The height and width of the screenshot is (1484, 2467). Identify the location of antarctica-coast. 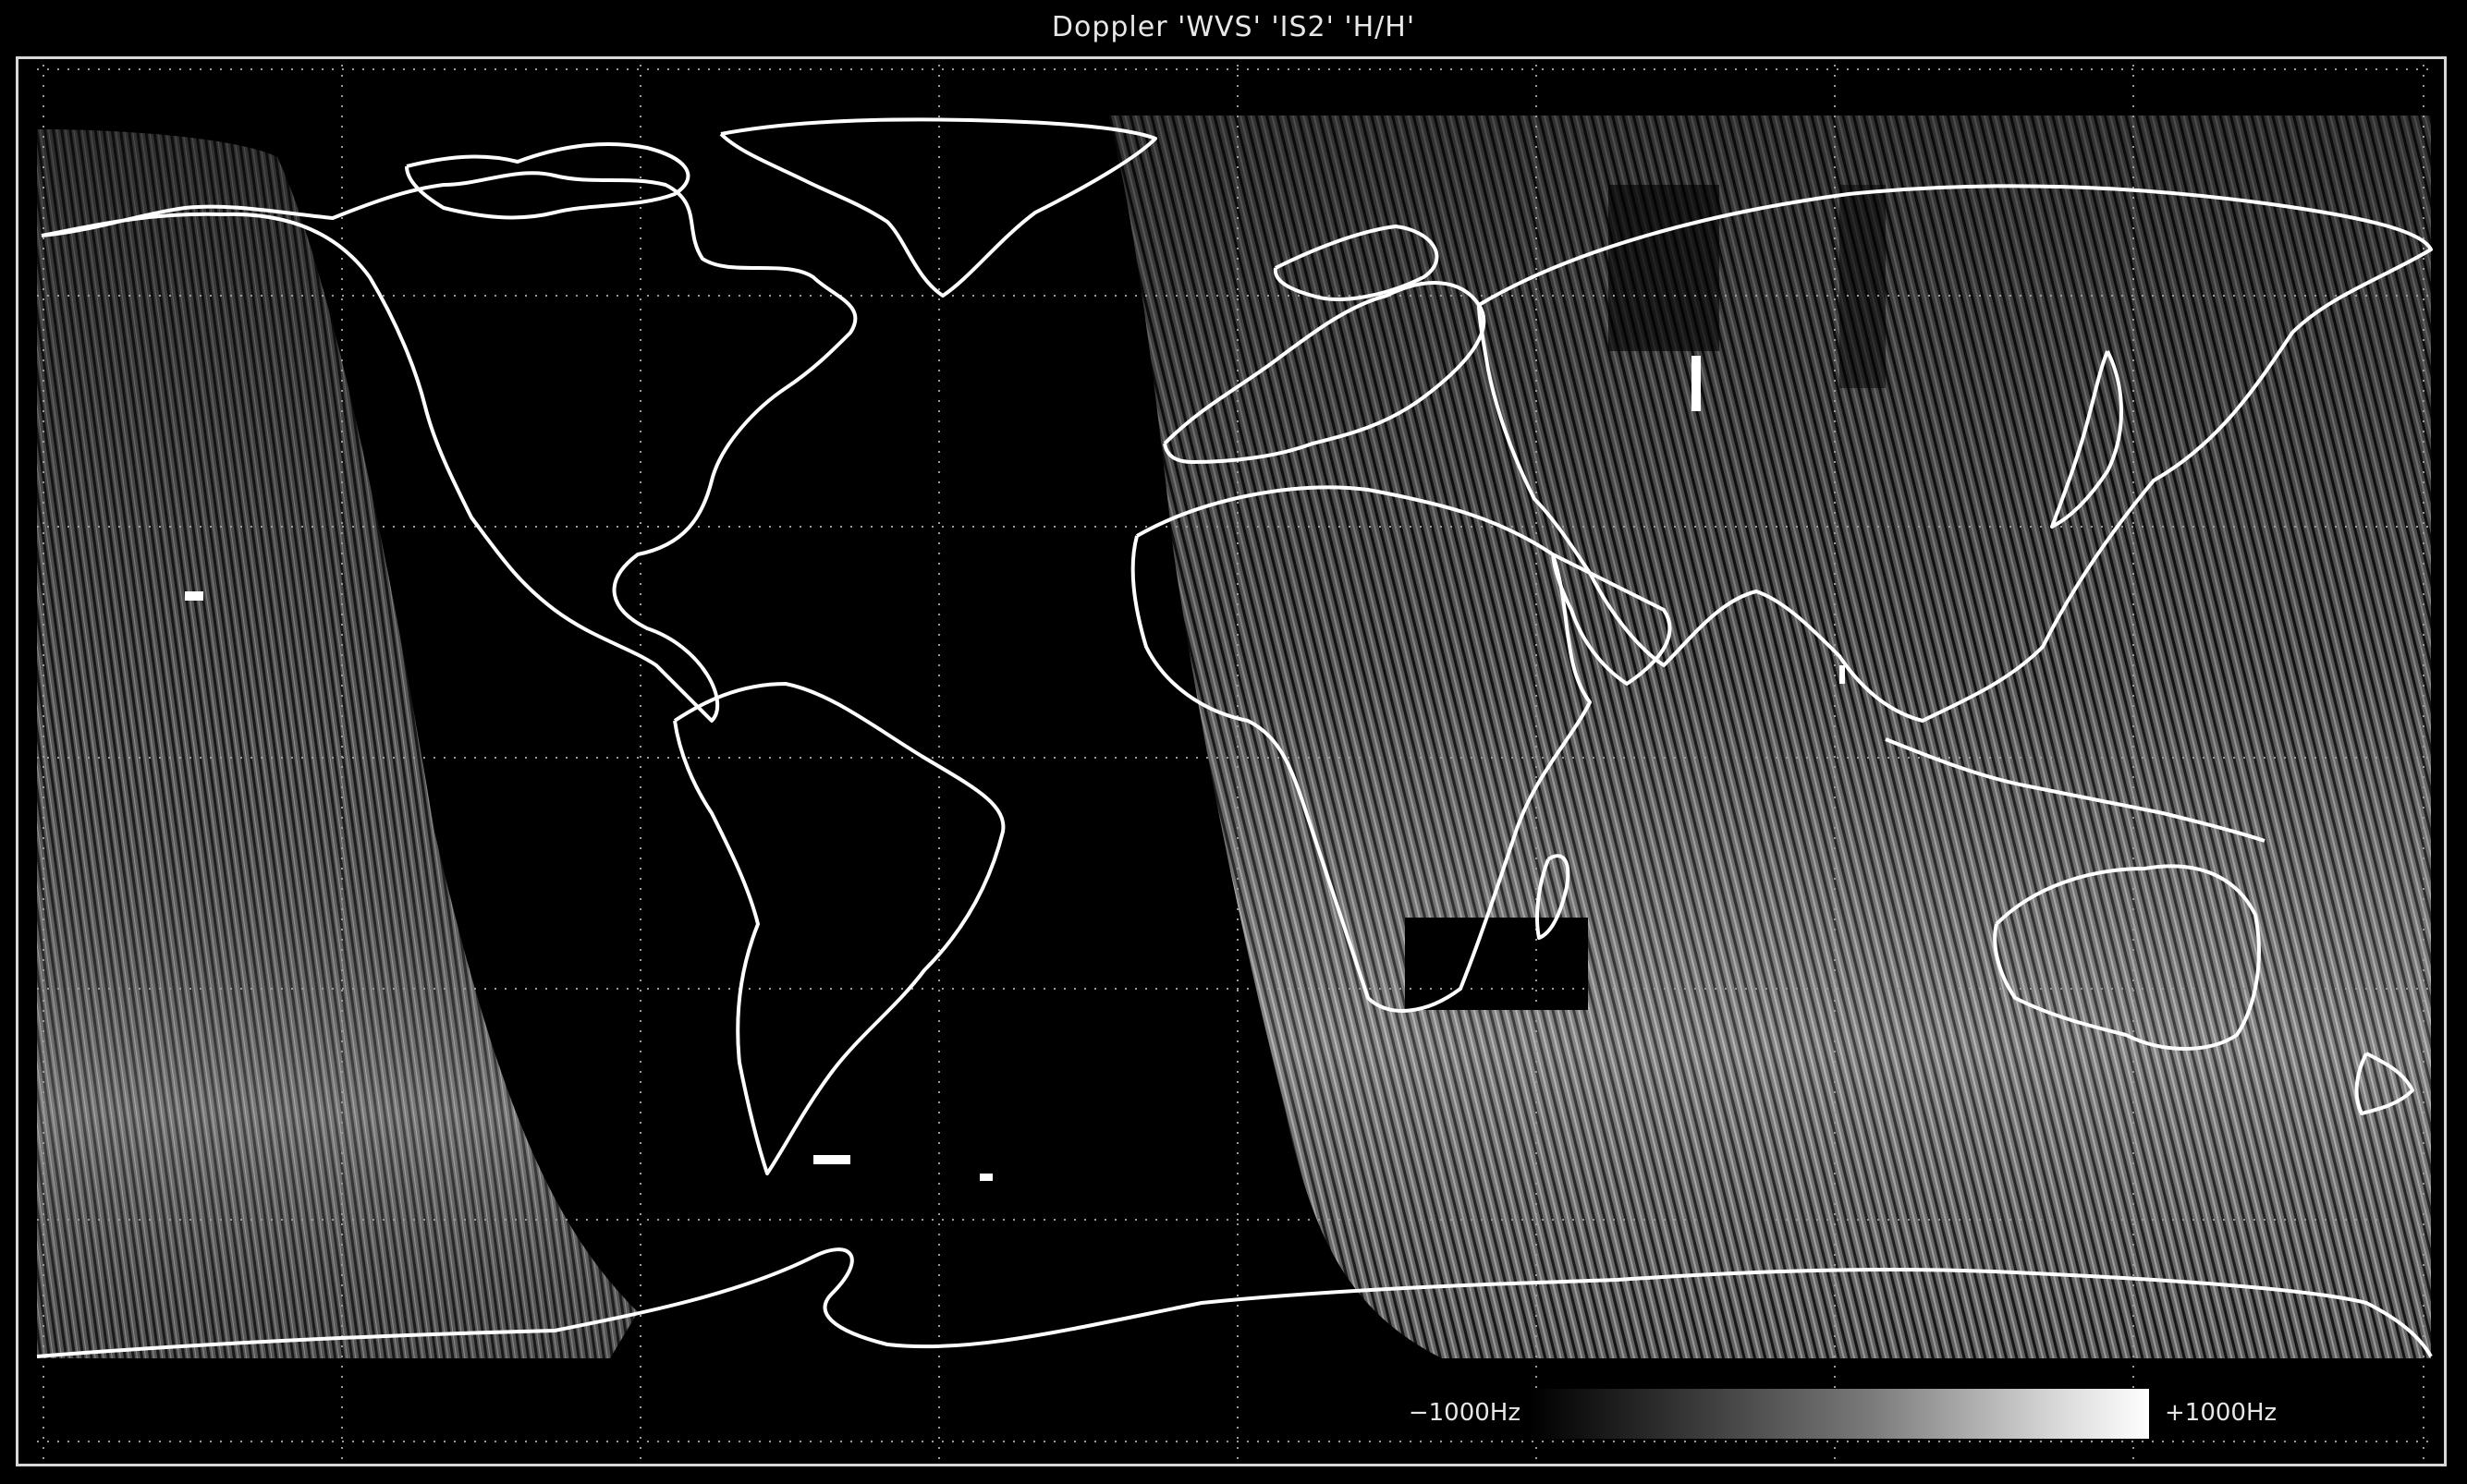
(1234, 1302).